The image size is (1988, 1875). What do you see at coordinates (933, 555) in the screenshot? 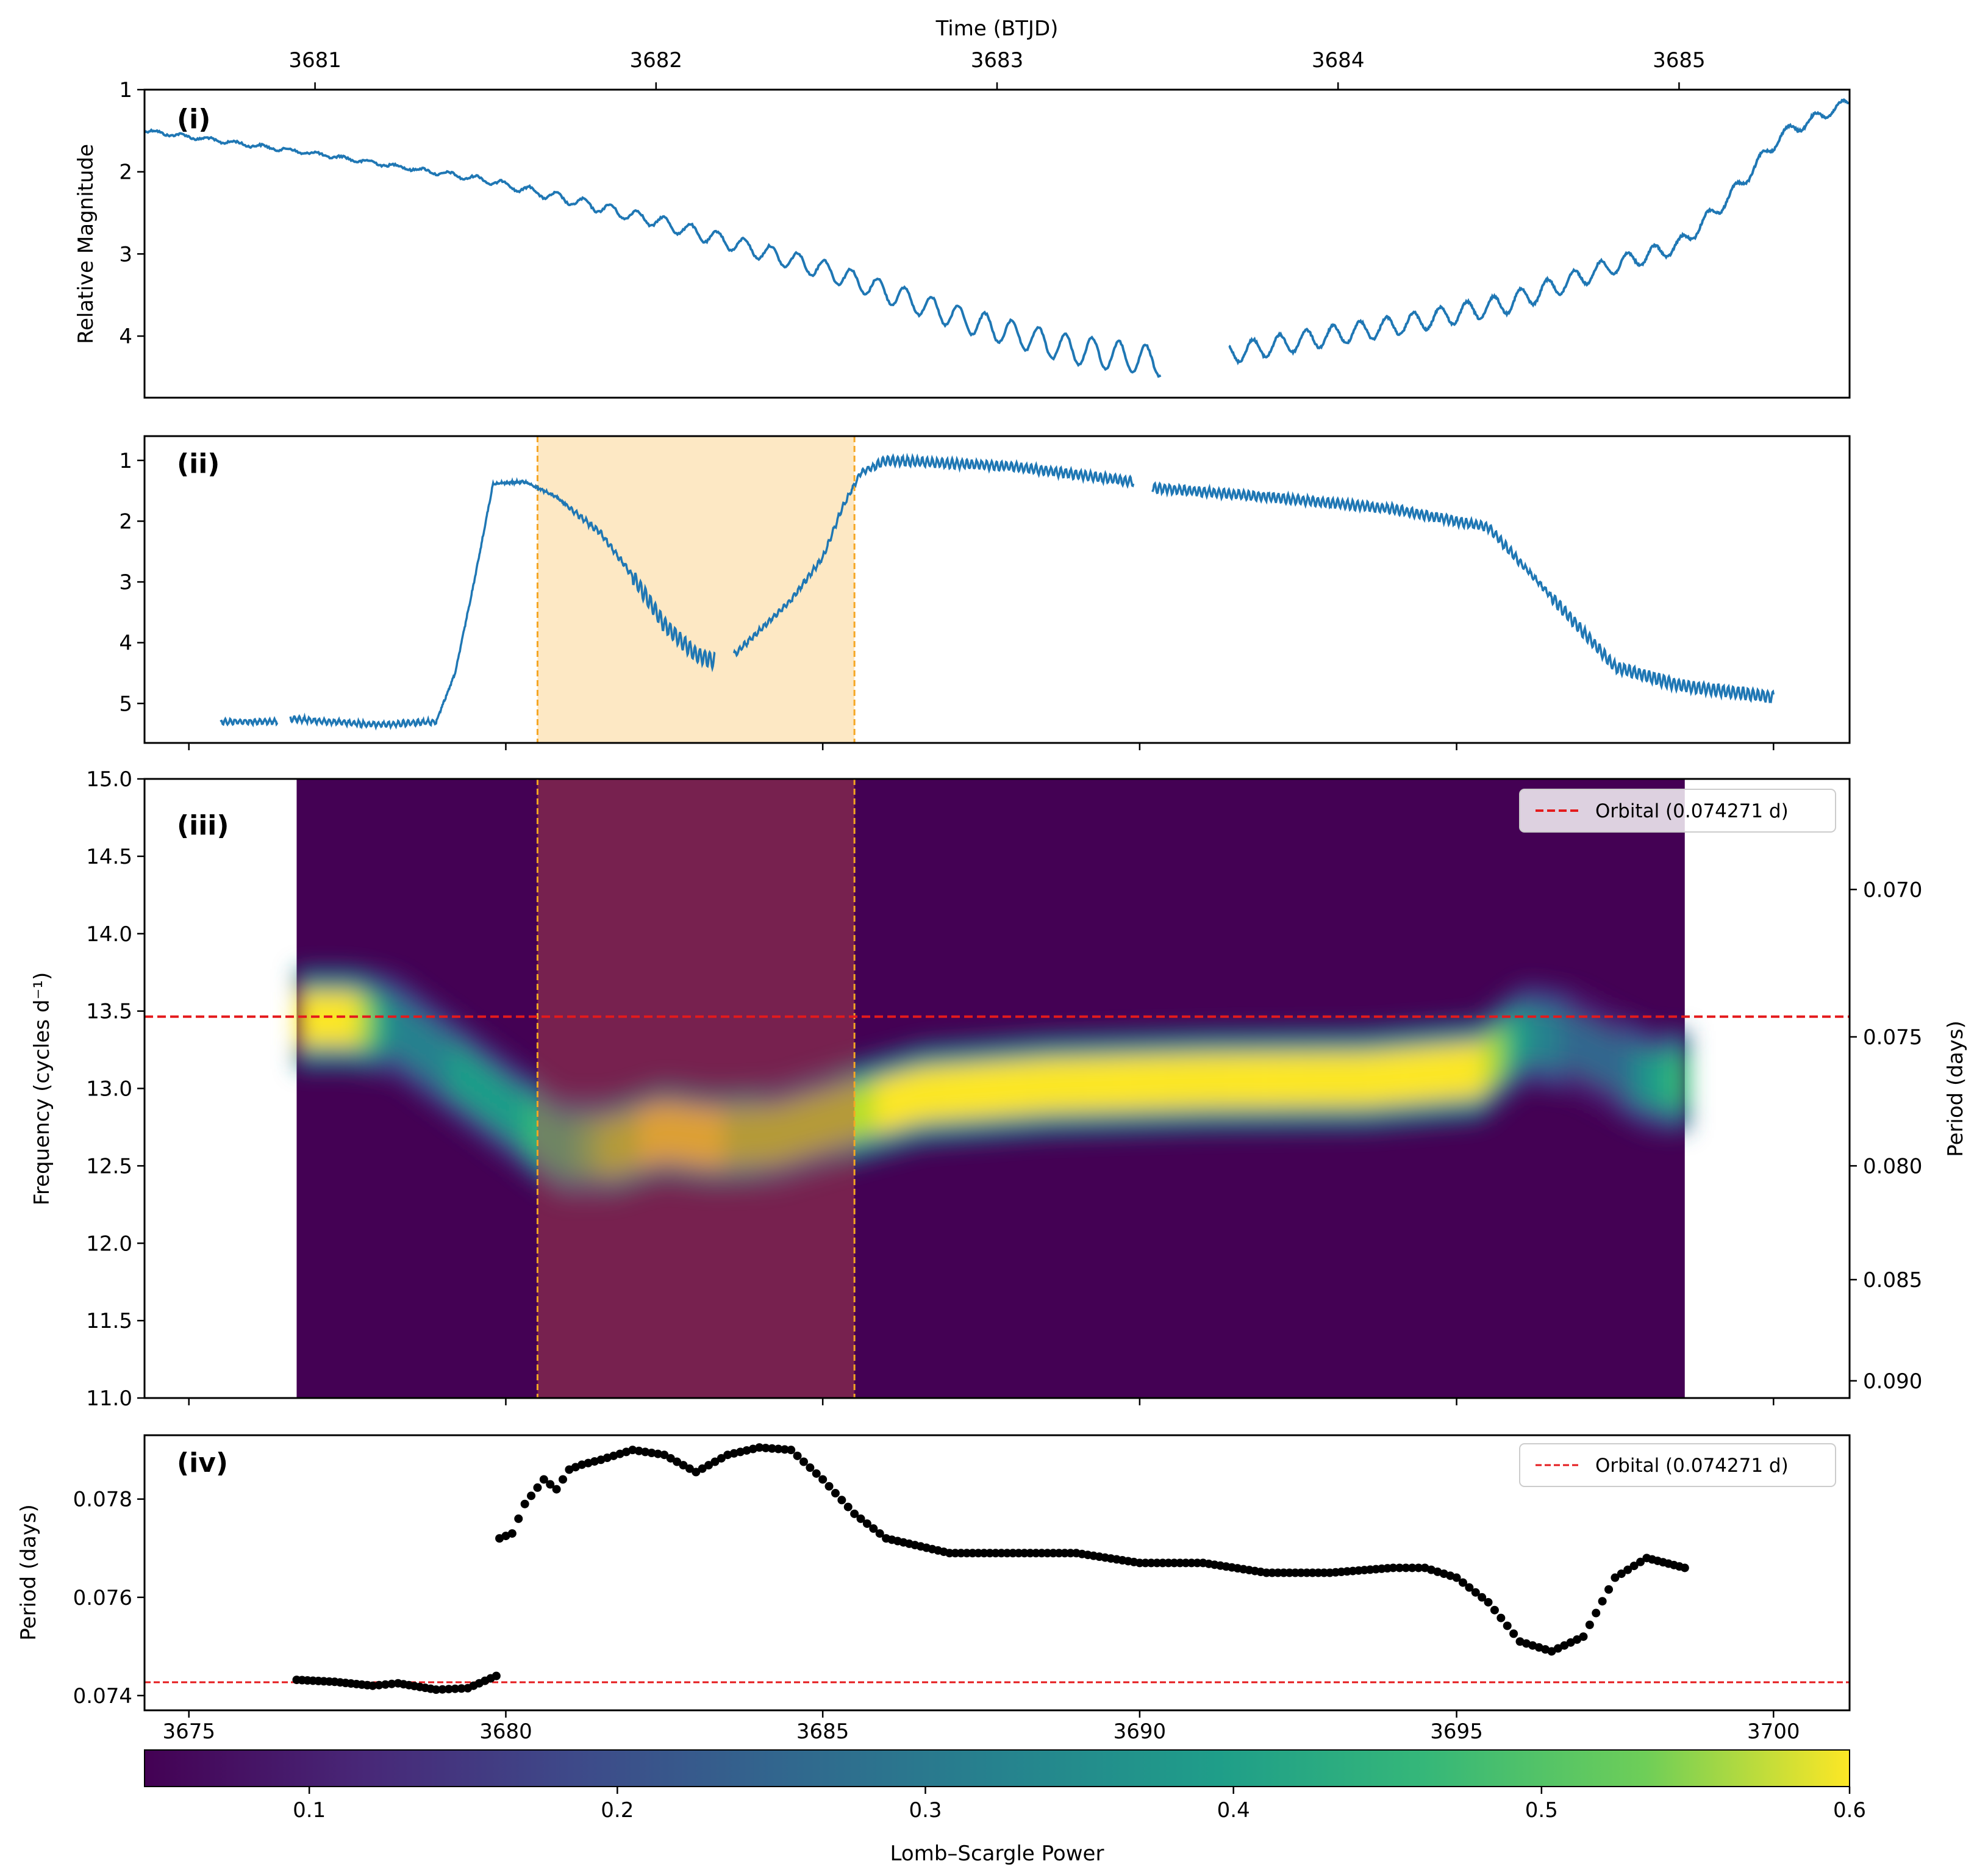
I see `lightcurve-ii-segment` at bounding box center [933, 555].